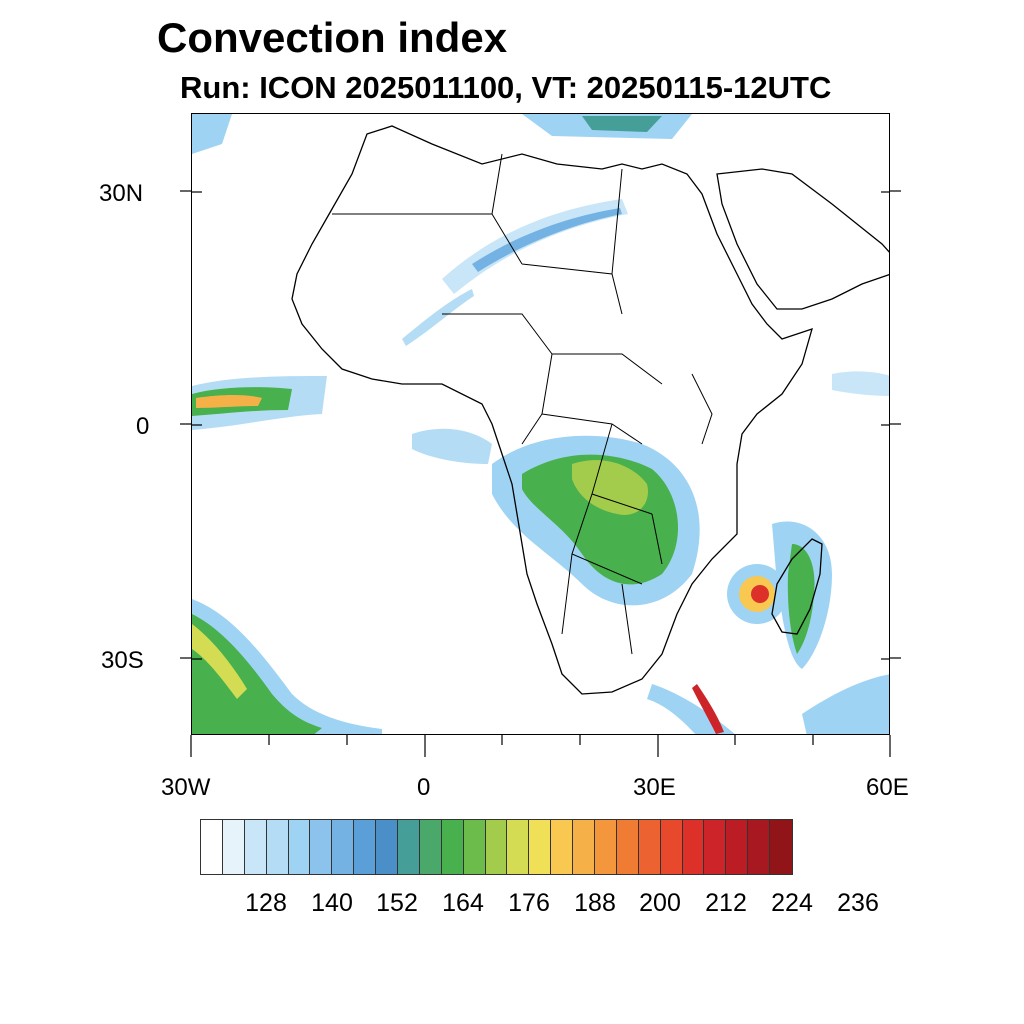 This screenshot has width=1024, height=1024. I want to click on chart-title: Convection index, so click(332, 37).